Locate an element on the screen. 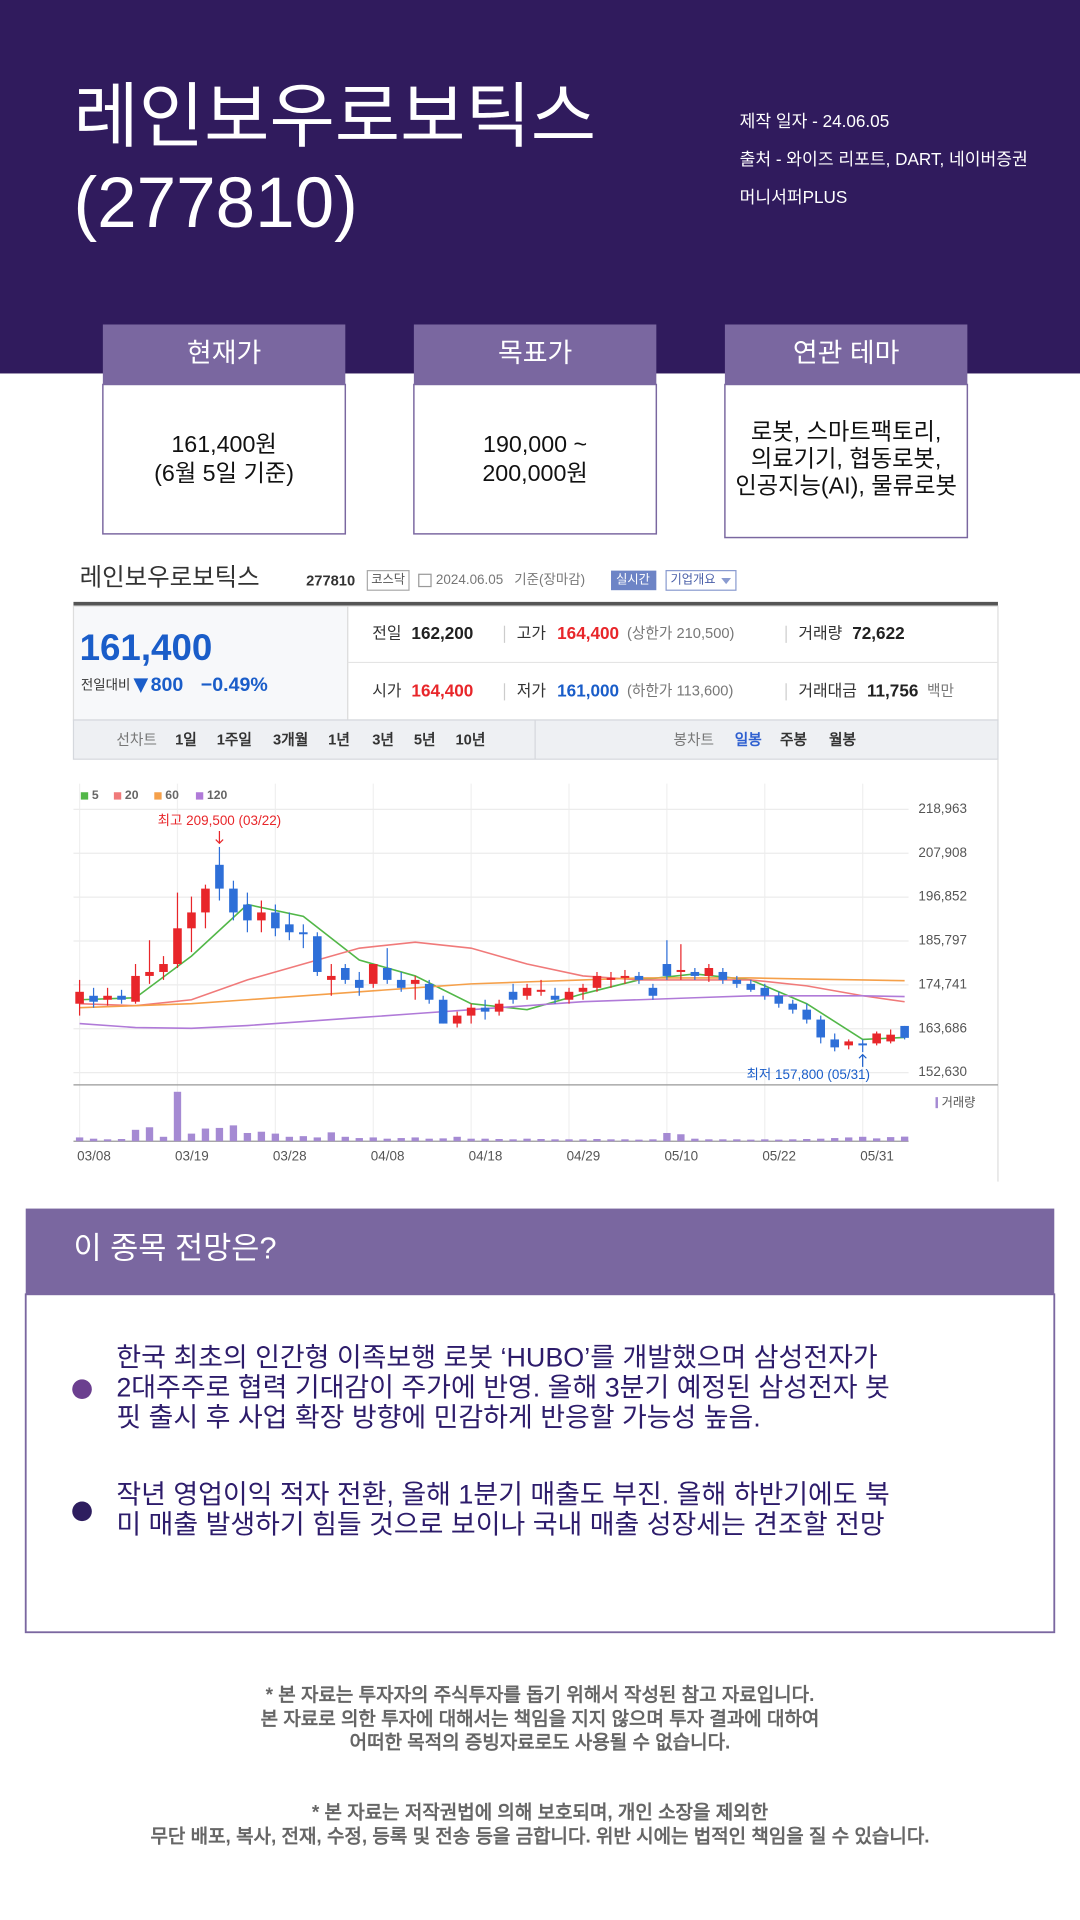 This screenshot has width=1080, height=1920. tab: 5년 is located at coordinates (425, 740).